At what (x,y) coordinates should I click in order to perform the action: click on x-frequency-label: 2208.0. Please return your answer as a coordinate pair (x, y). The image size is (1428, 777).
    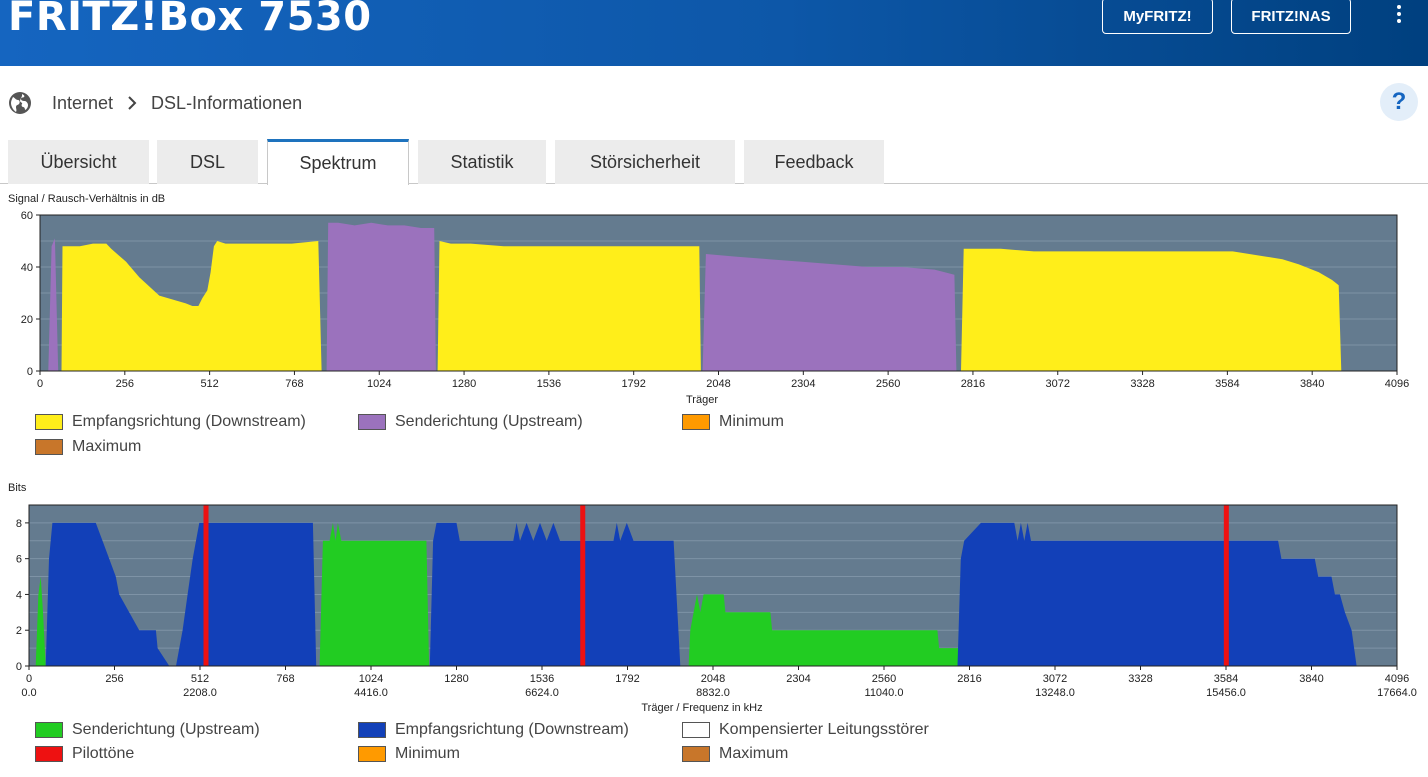
    Looking at the image, I should click on (200, 693).